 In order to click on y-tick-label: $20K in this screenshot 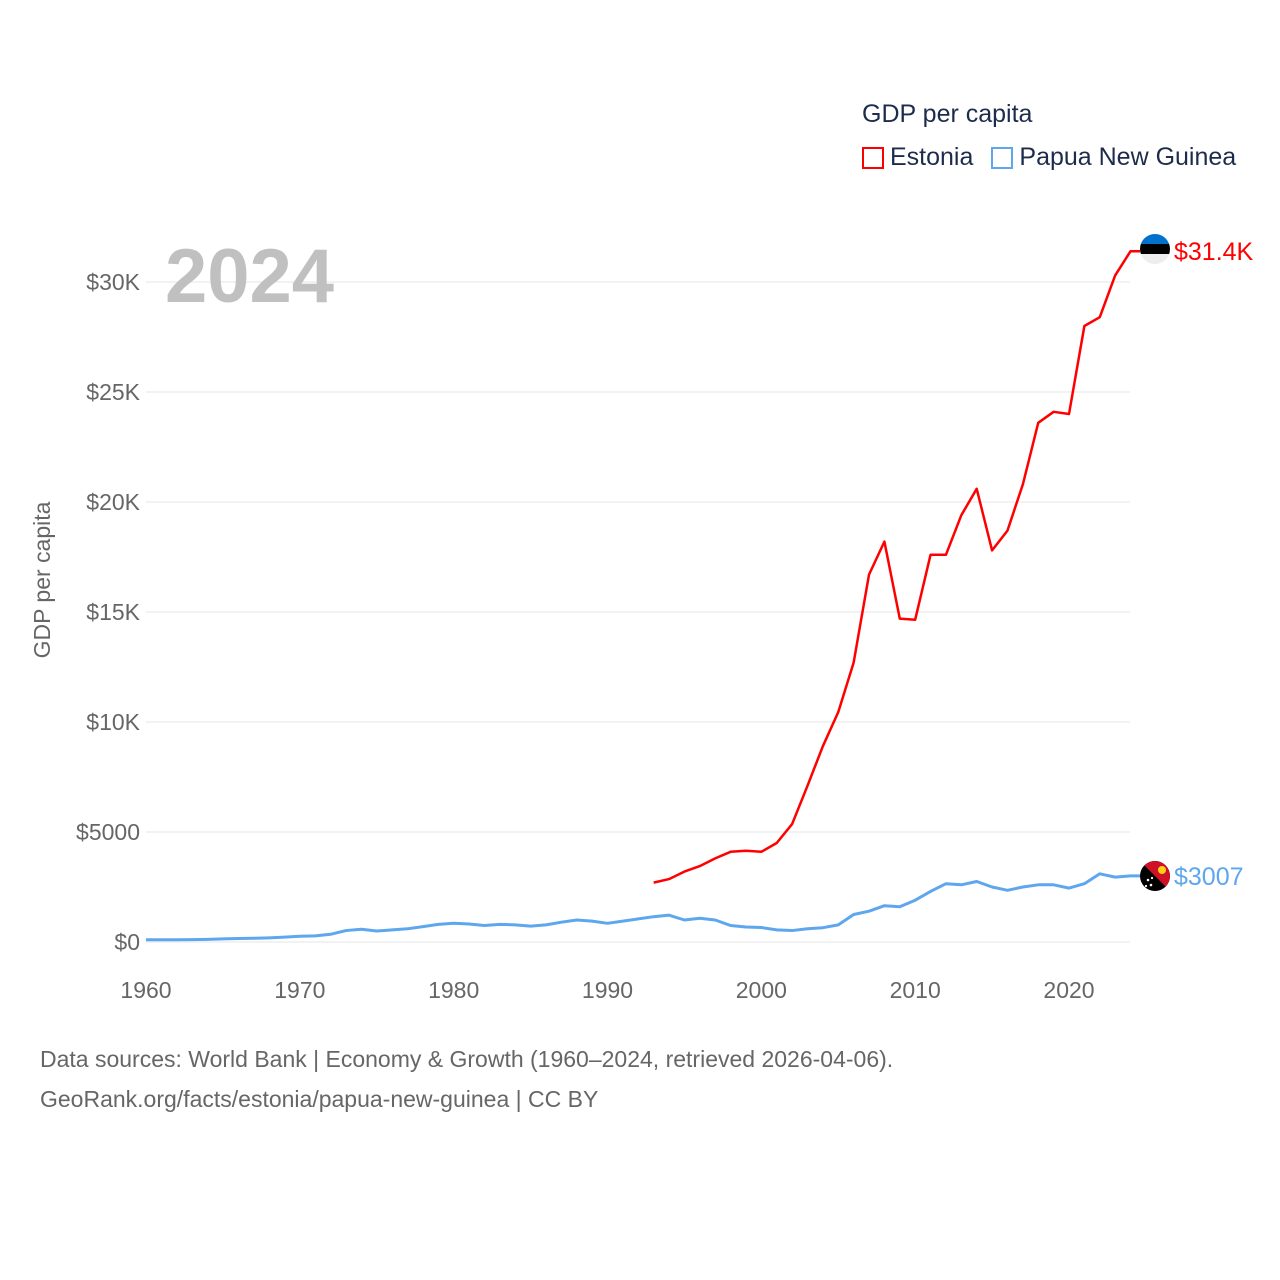, I will do `click(113, 502)`.